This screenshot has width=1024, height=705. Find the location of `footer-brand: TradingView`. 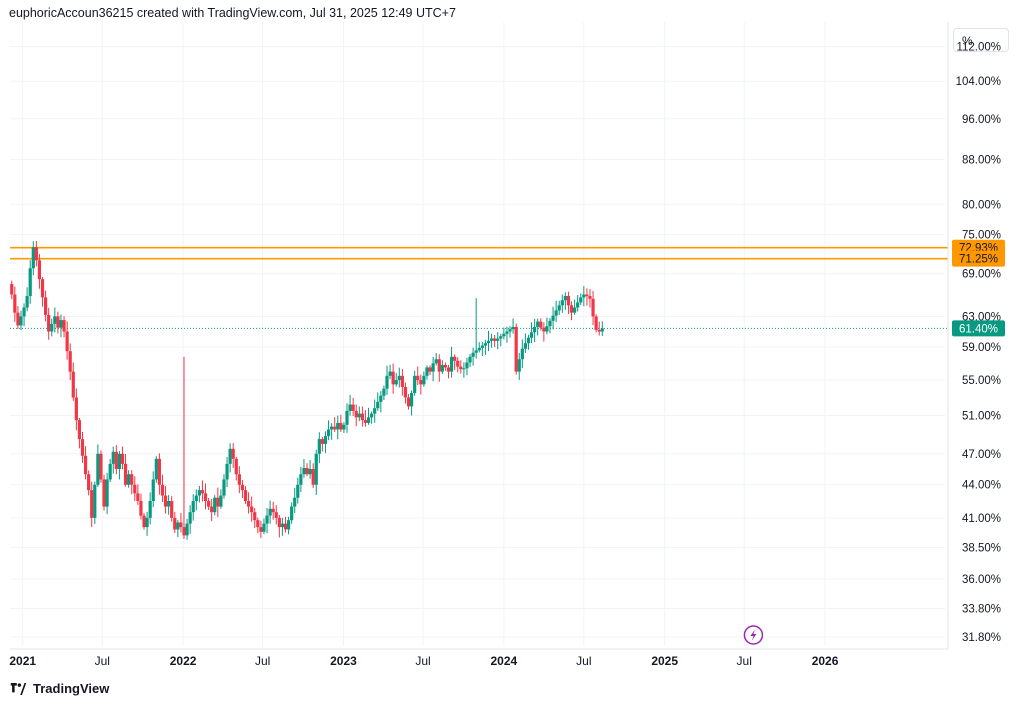

footer-brand: TradingView is located at coordinates (59, 688).